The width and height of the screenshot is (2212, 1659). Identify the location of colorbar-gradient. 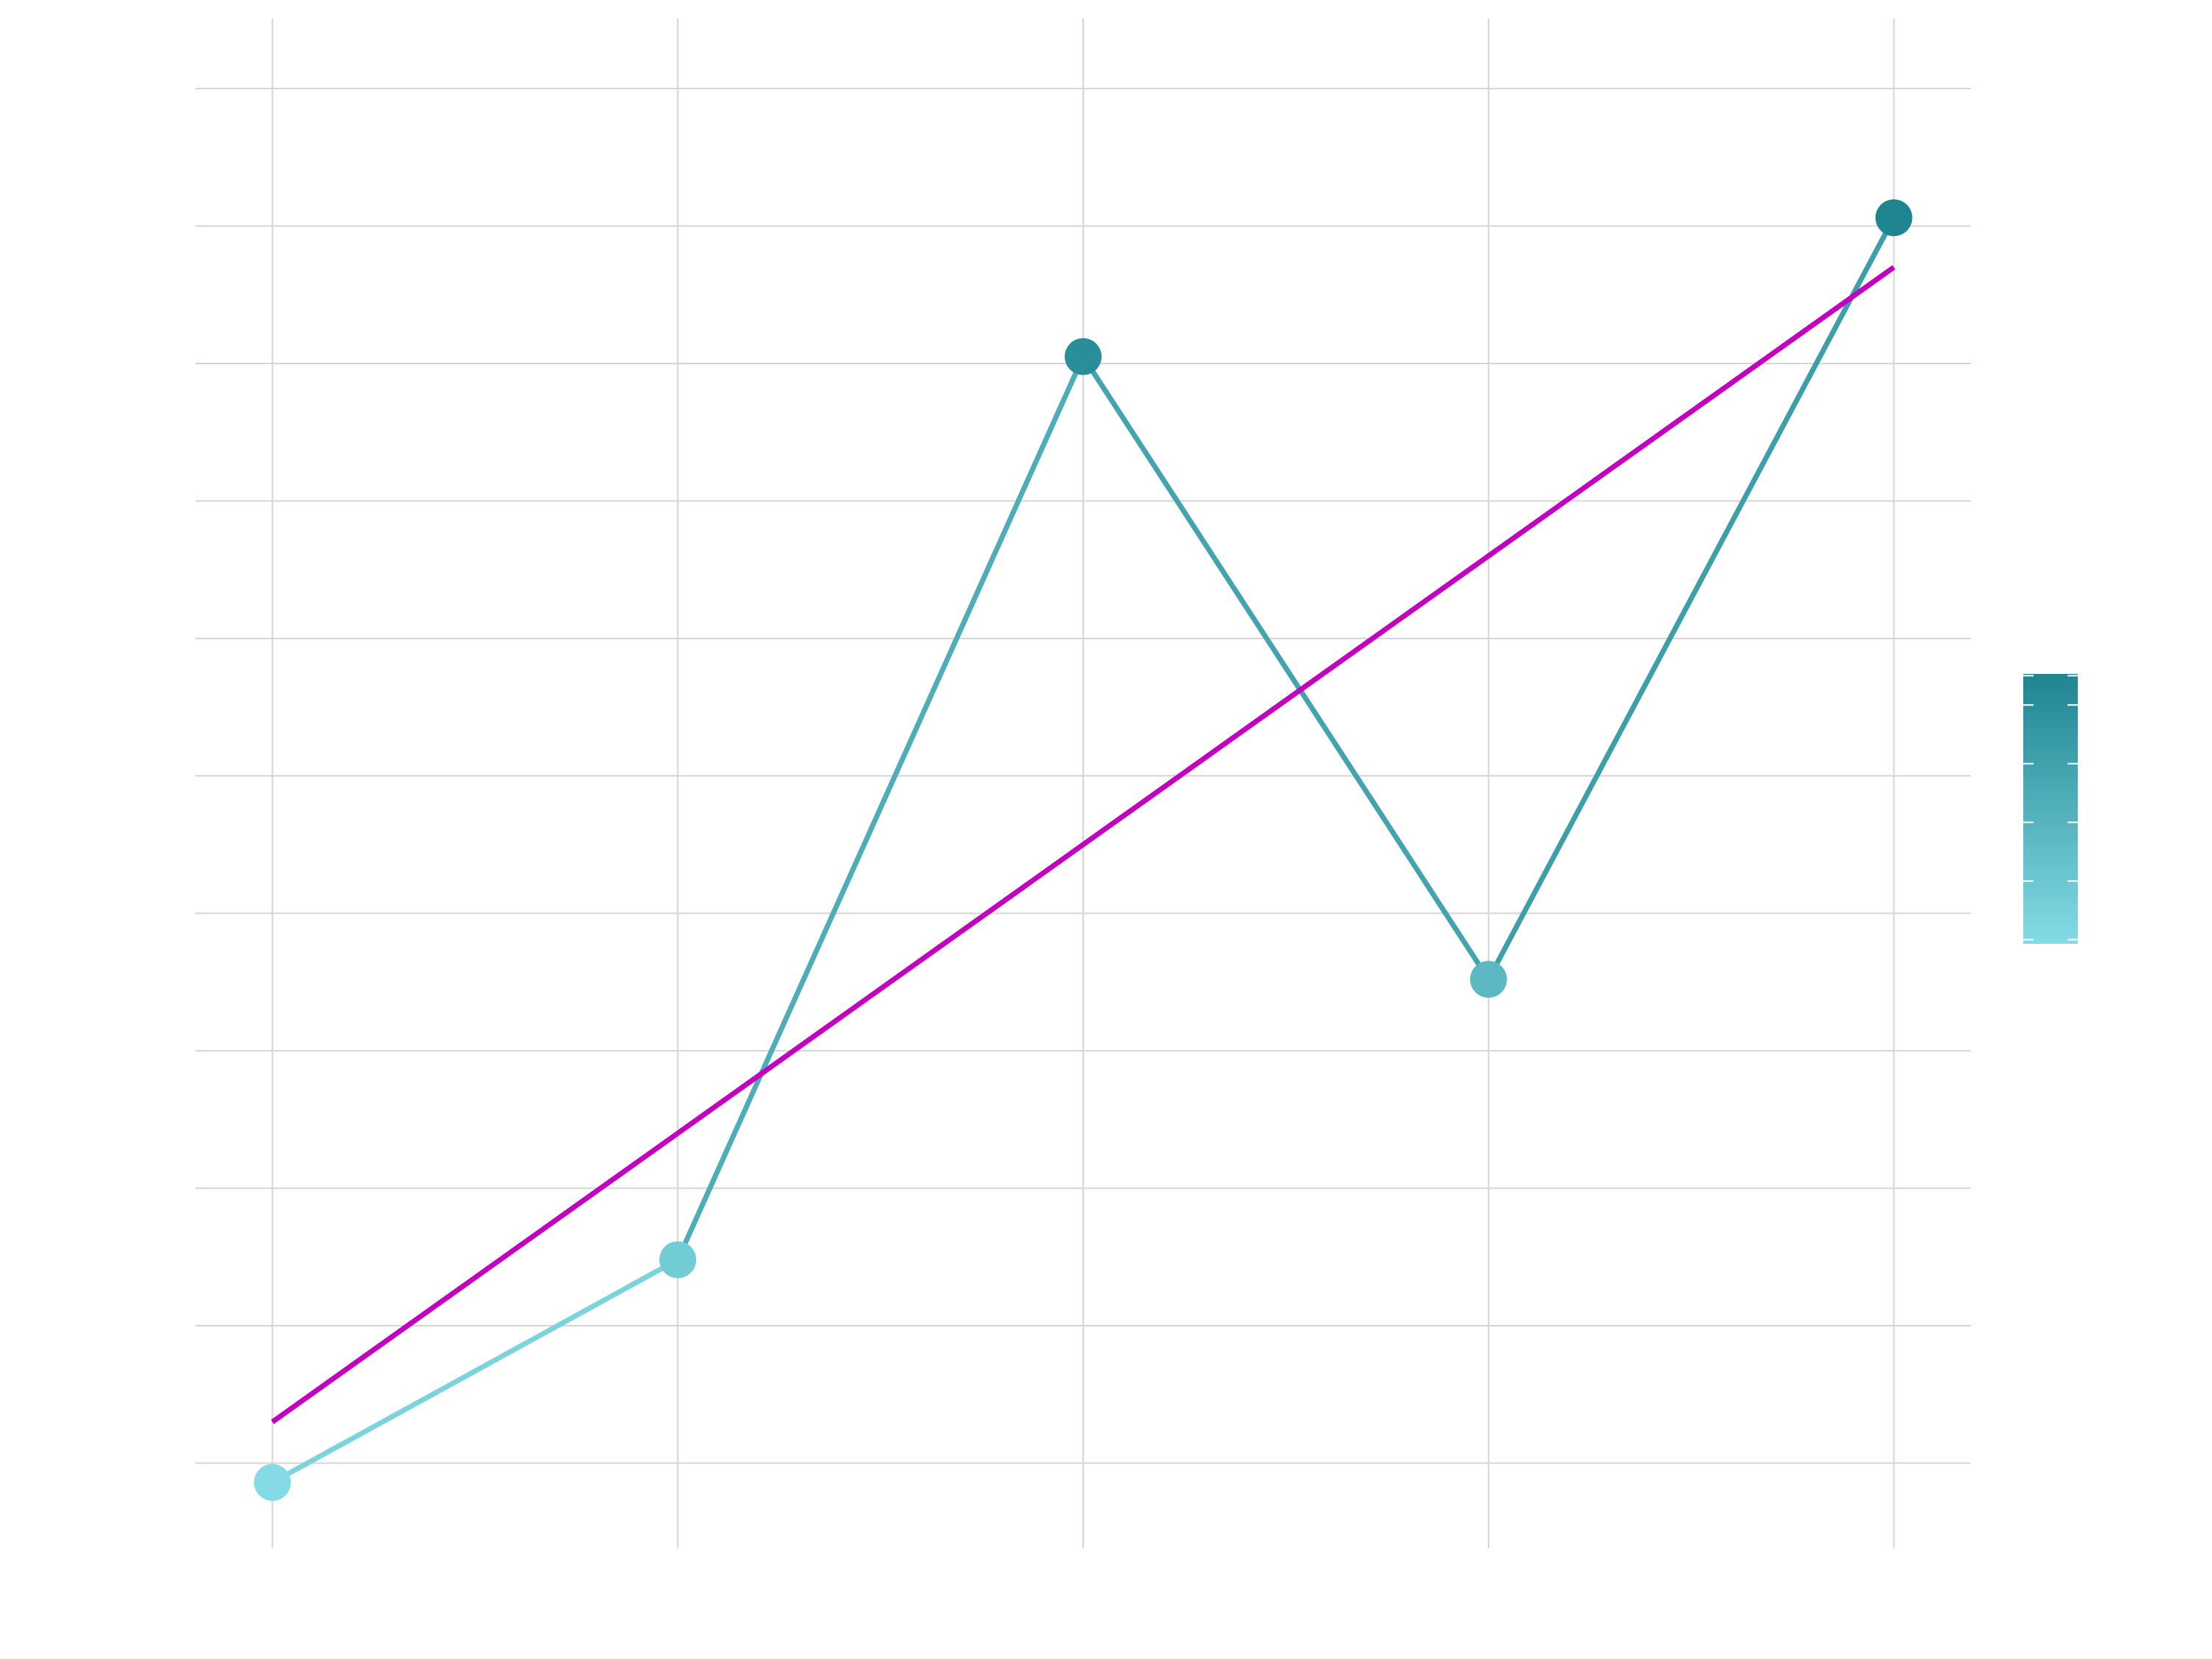
(2050, 809).